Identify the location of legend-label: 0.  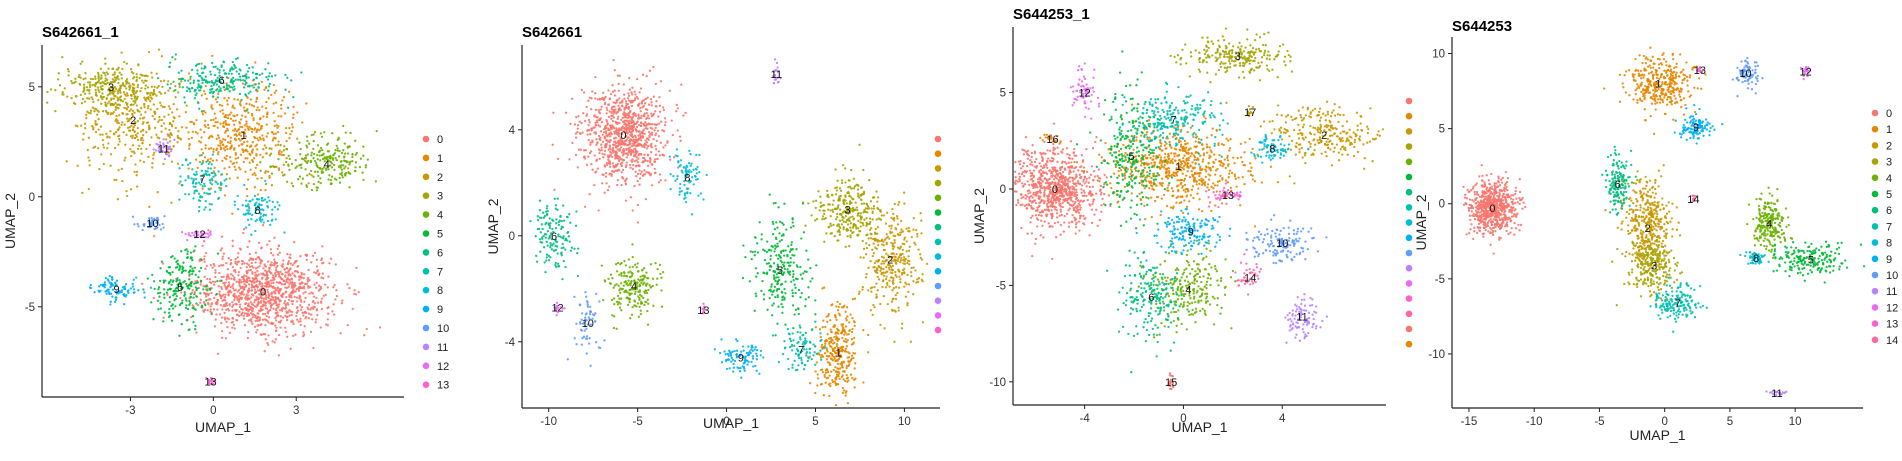
(440, 140).